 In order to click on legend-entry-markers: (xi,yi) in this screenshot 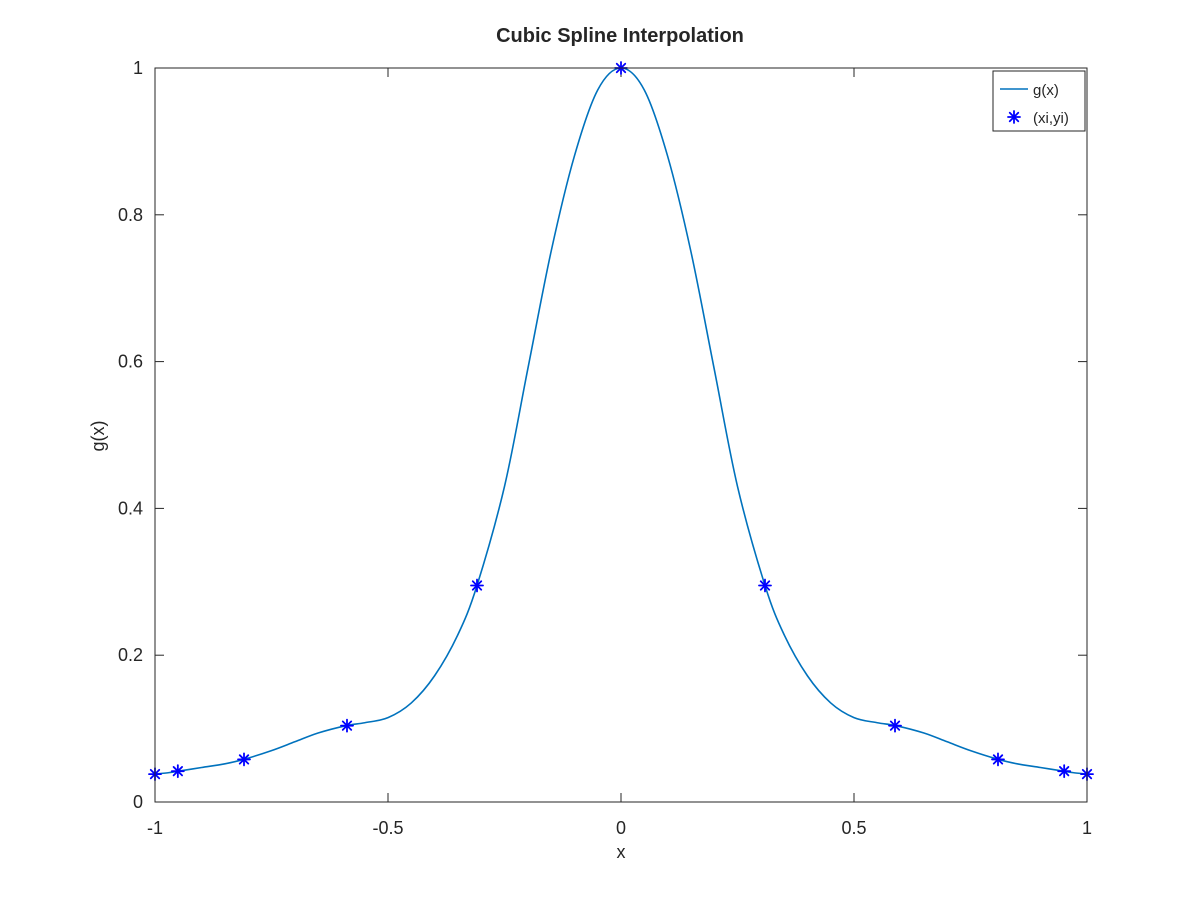, I will do `click(1051, 118)`.